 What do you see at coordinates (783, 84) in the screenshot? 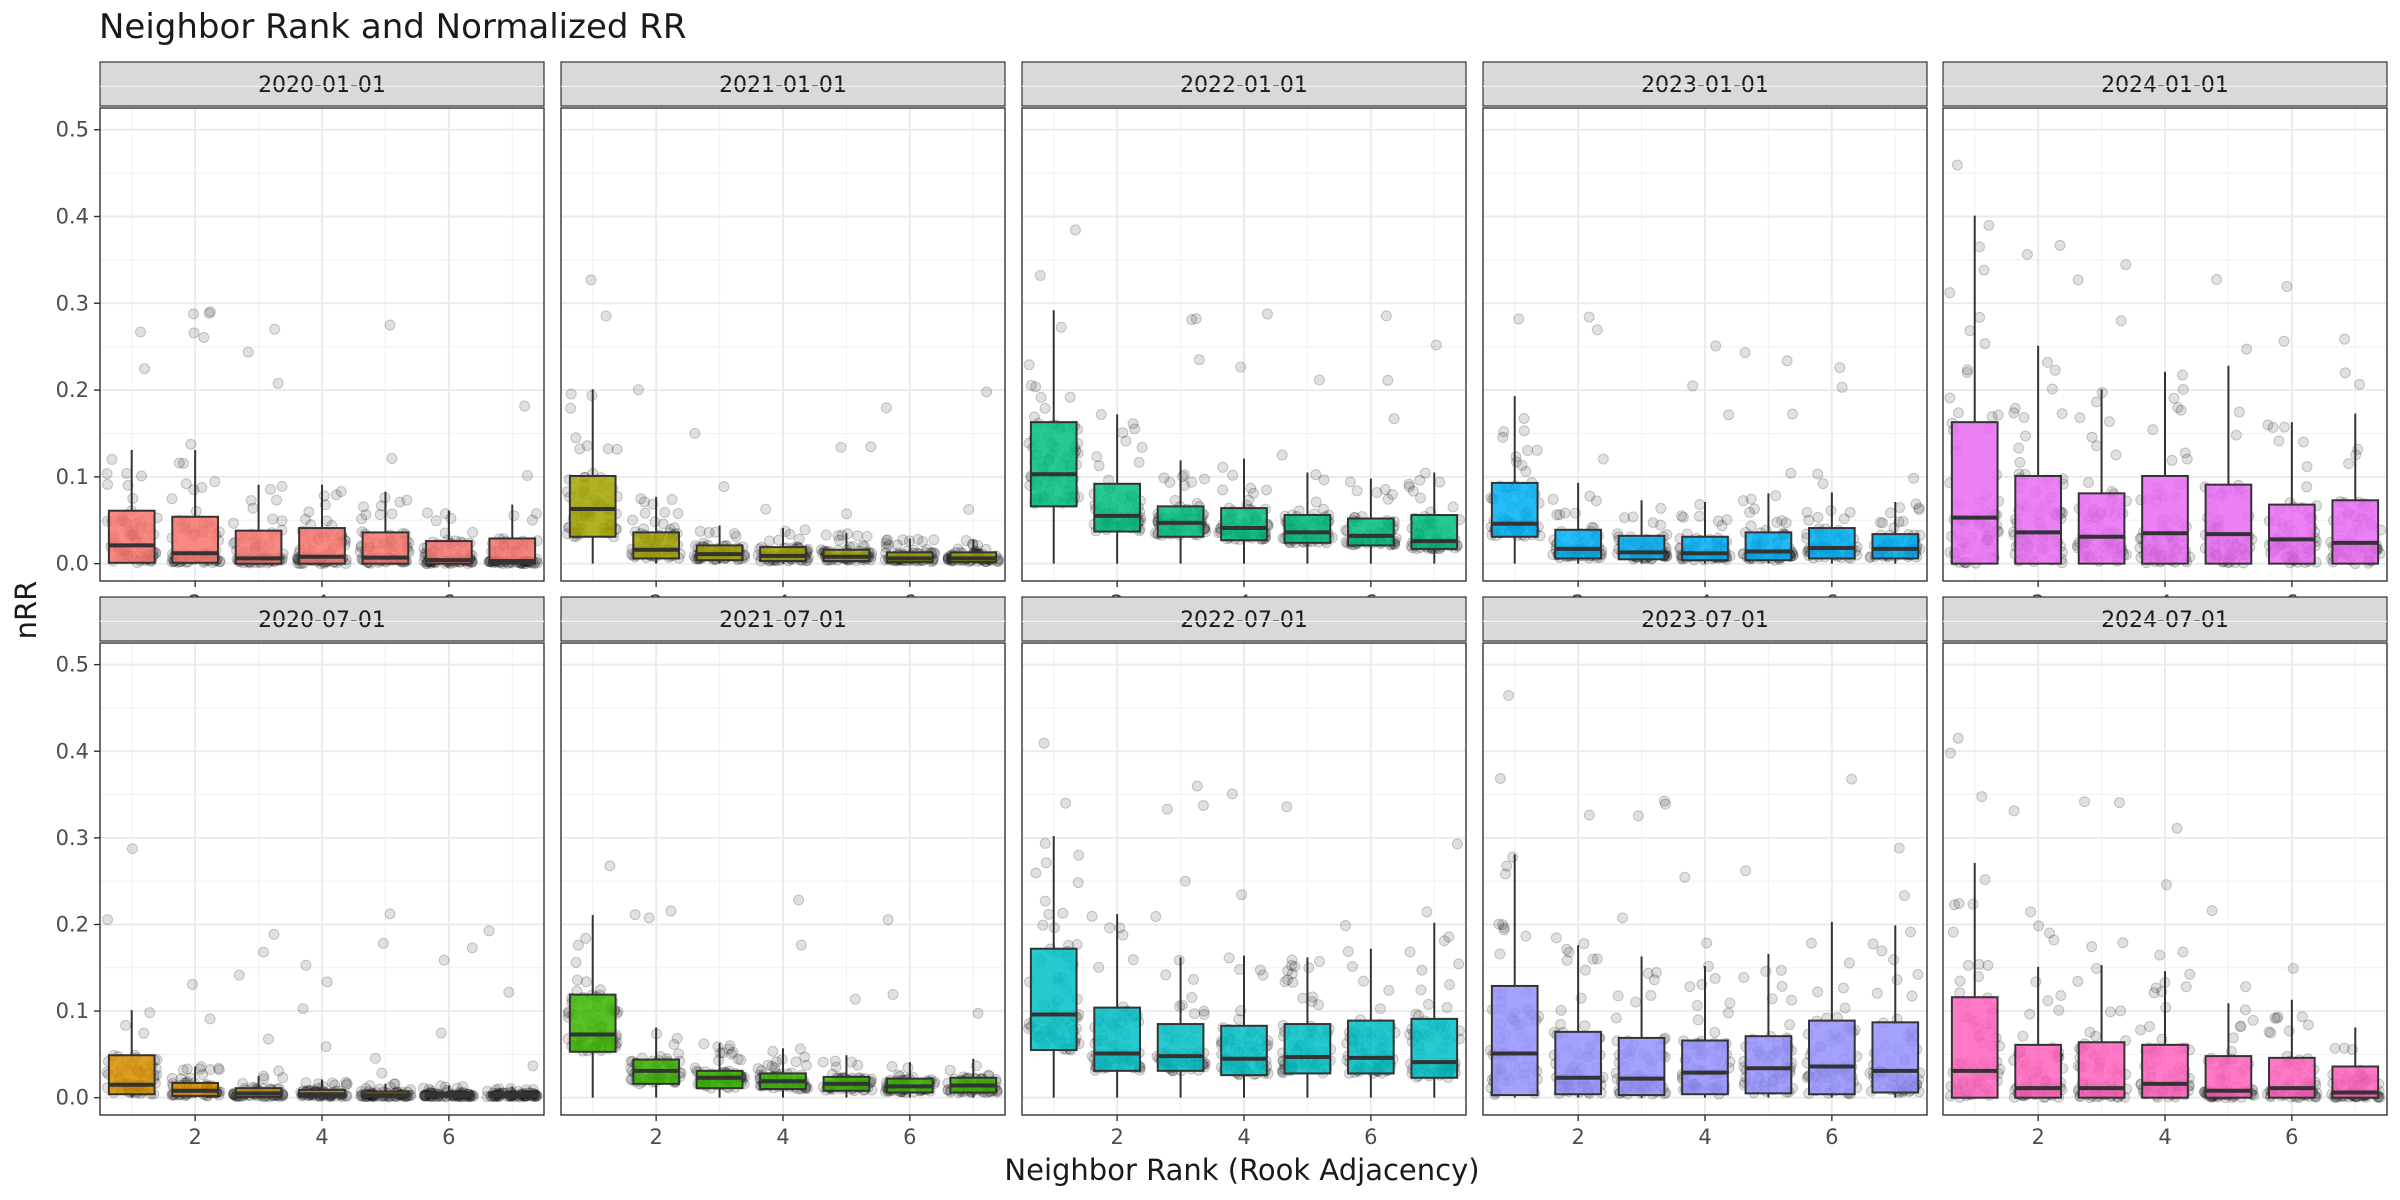
I see `facet-strip` at bounding box center [783, 84].